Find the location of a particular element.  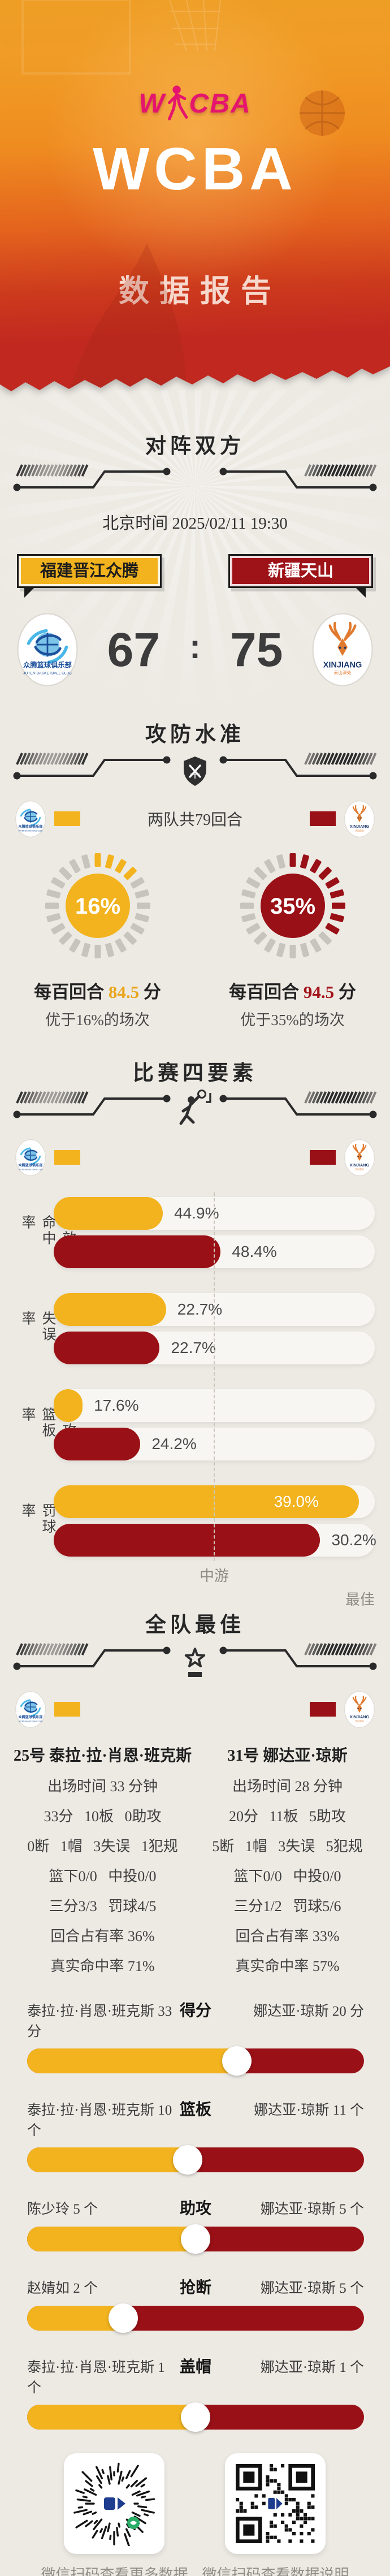

svg-text: 35% is located at coordinates (292, 906).